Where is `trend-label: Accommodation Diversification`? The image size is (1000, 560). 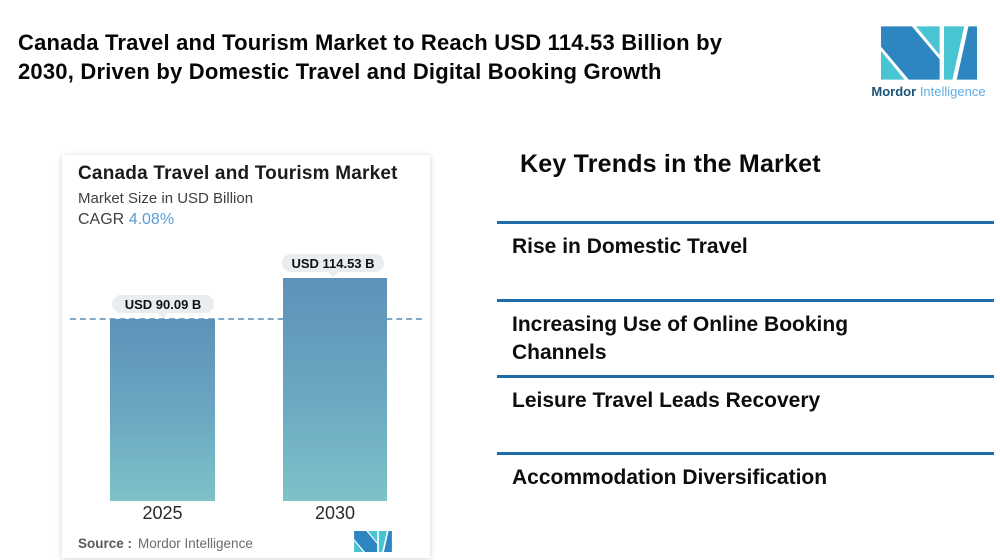 trend-label: Accommodation Diversification is located at coordinates (670, 477).